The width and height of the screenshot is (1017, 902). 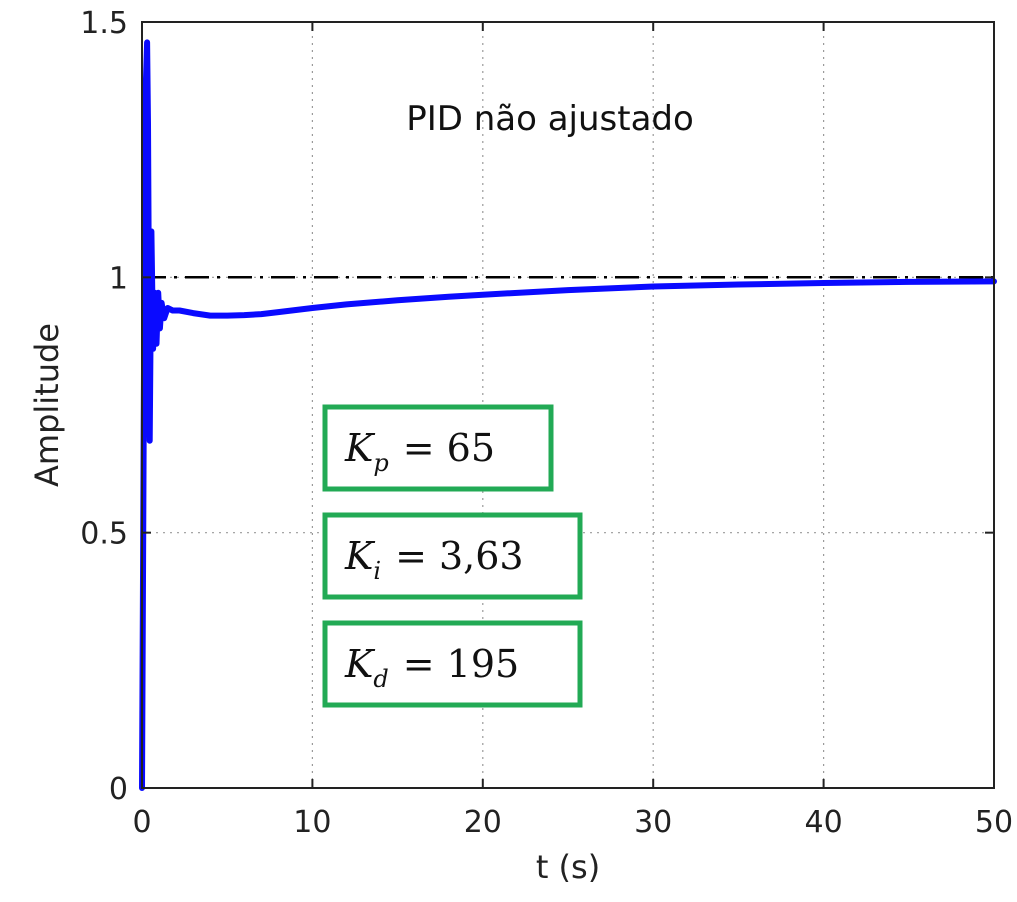 I want to click on x-tick-label: 10, so click(x=312, y=822).